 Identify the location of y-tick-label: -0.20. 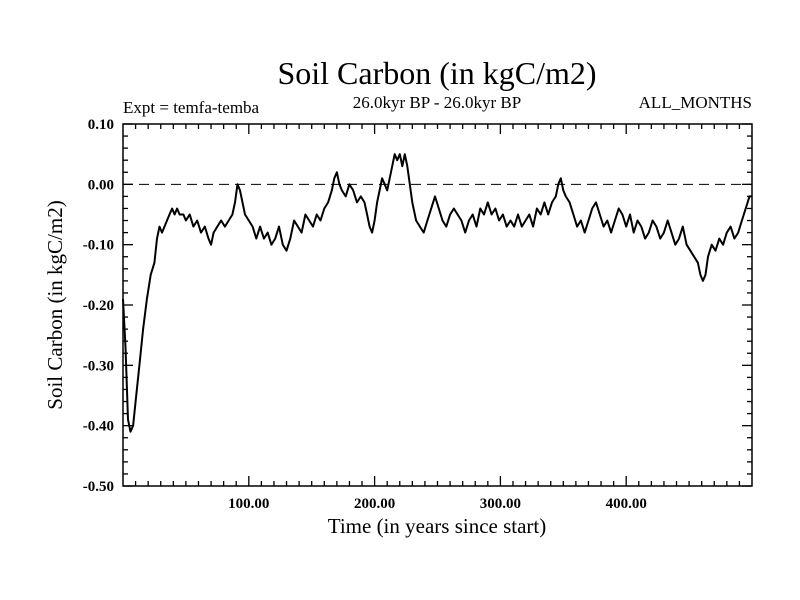
(98, 306).